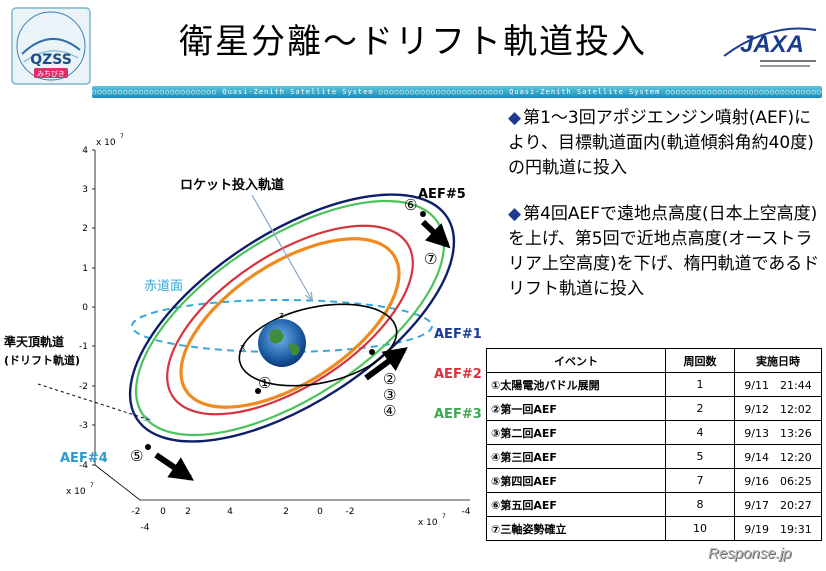  What do you see at coordinates (286, 512) in the screenshot?
I see `x-tick-label: 2` at bounding box center [286, 512].